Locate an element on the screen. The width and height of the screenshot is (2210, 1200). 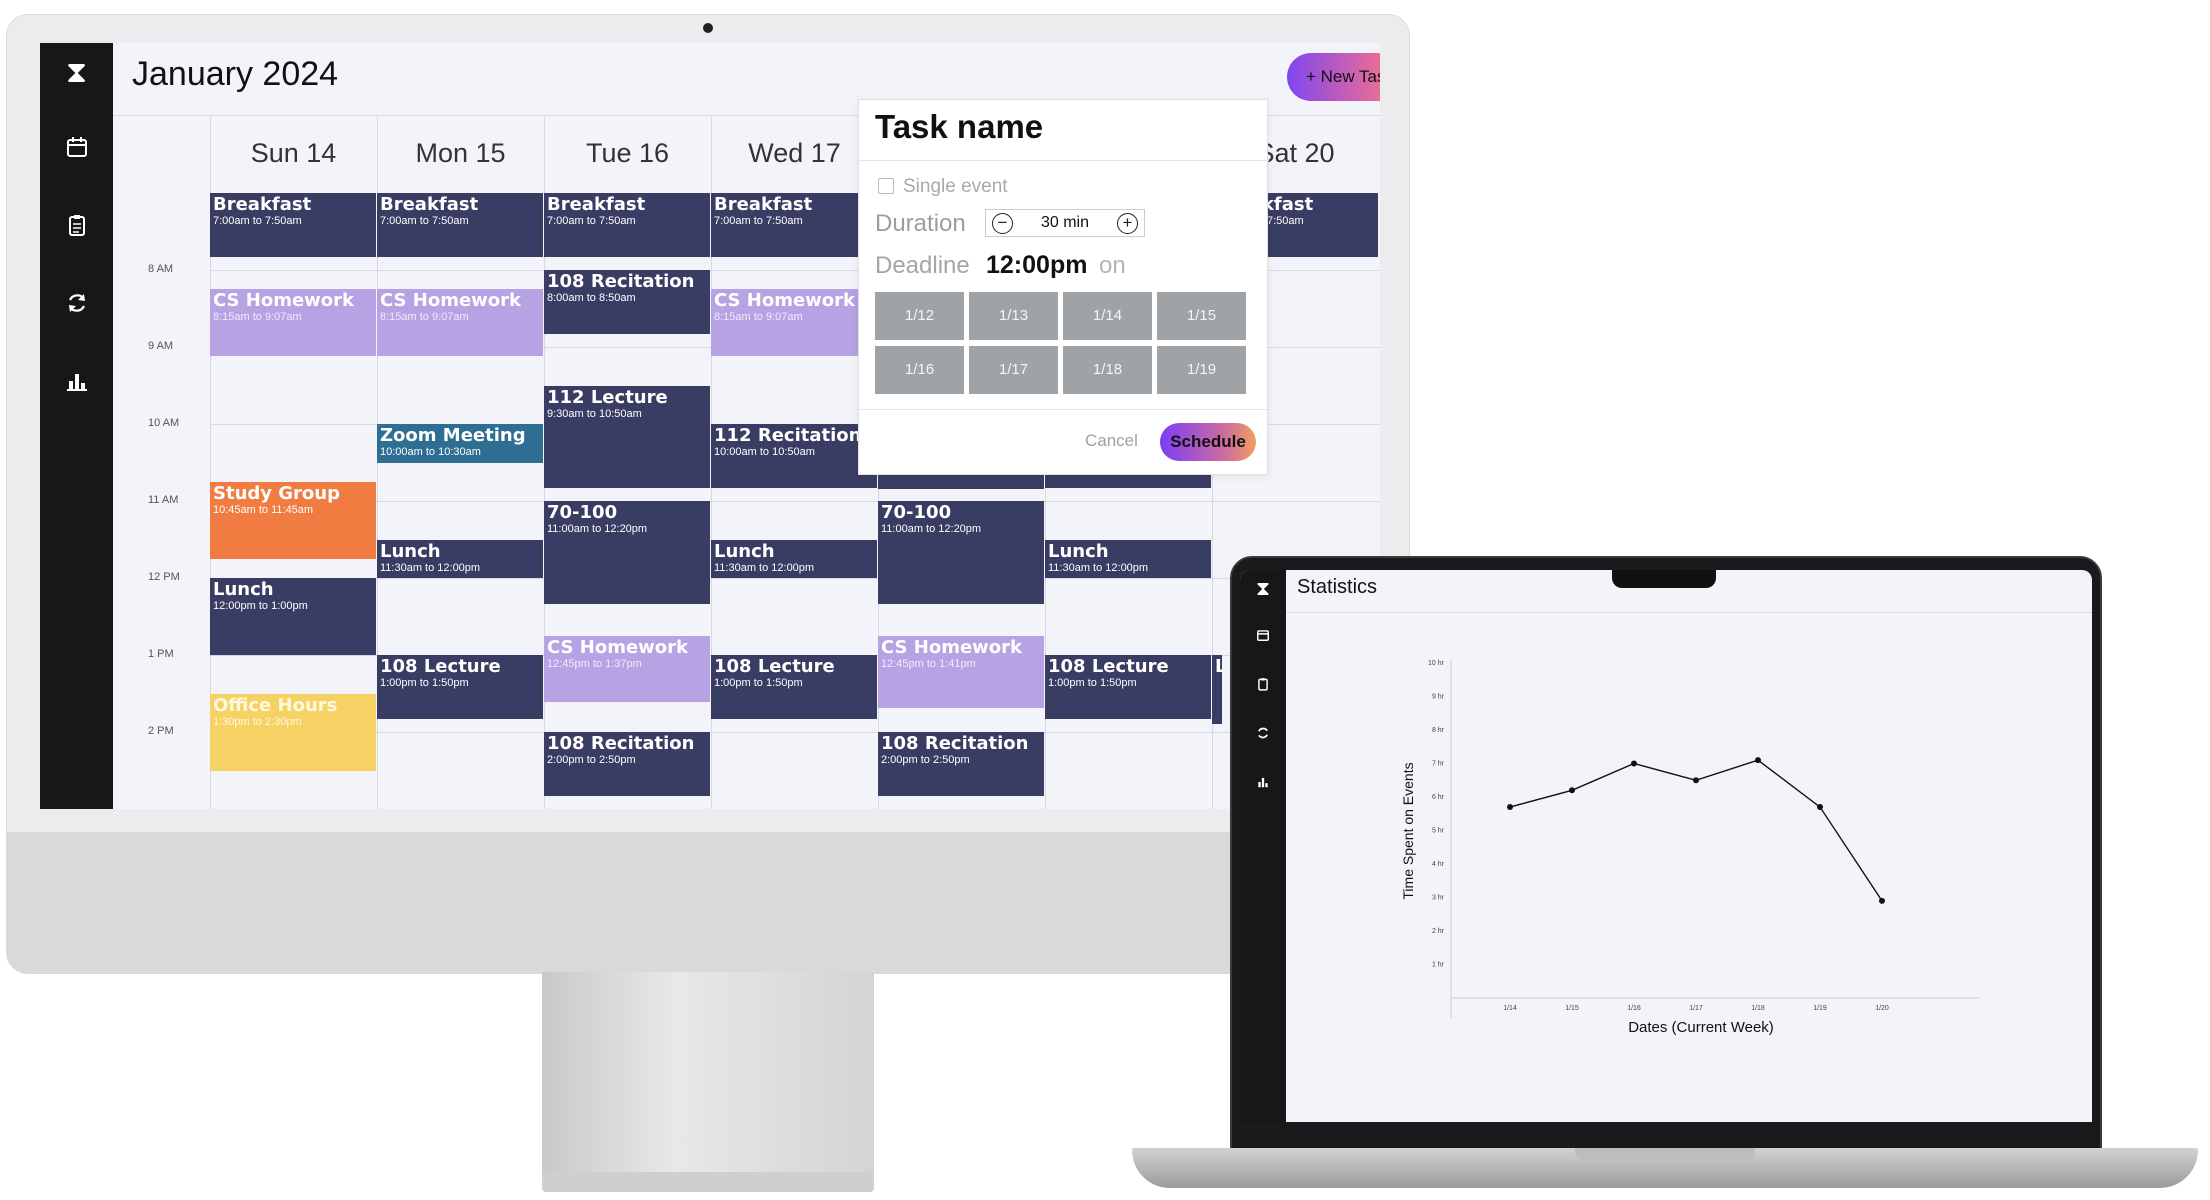
minus-icon: − is located at coordinates (1002, 223).